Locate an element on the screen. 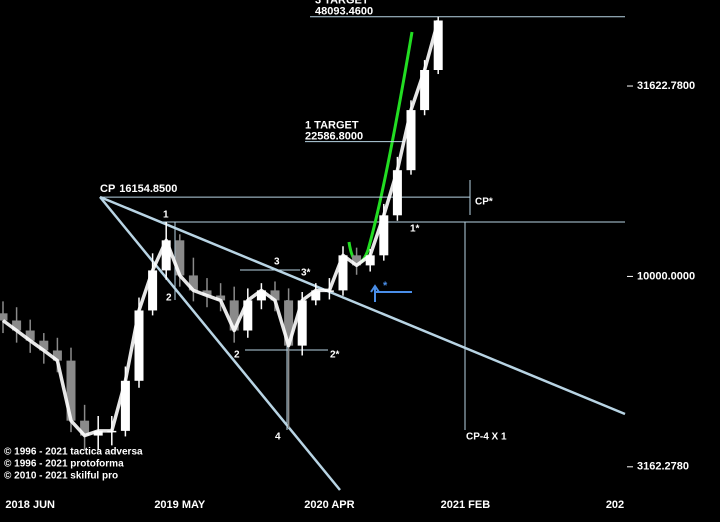  level-value-label: 48093.4600 is located at coordinates (344, 12).